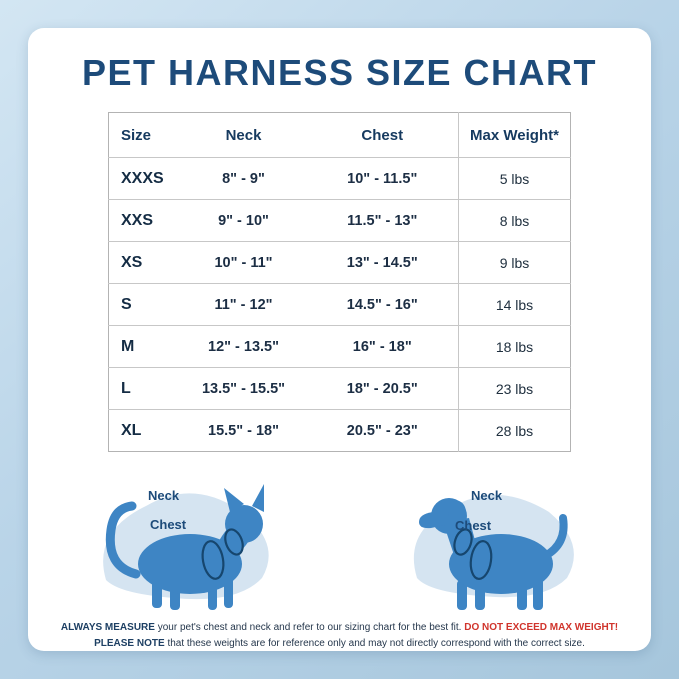 This screenshot has height=679, width=679. What do you see at coordinates (243, 304) in the screenshot?
I see `neck-cell: 11" - 12"` at bounding box center [243, 304].